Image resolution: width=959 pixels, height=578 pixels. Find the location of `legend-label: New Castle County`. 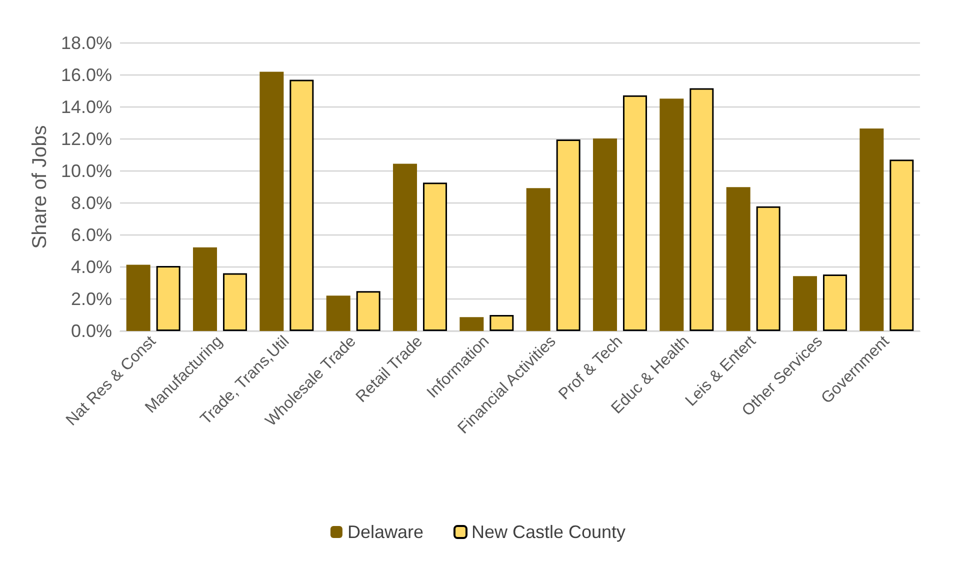

legend-label: New Castle County is located at coordinates (548, 532).